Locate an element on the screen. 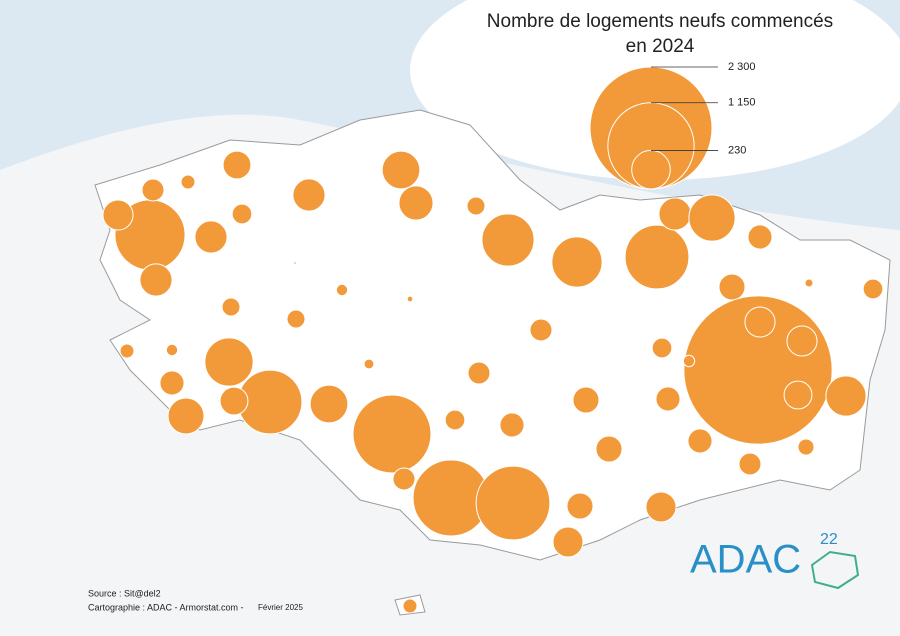  legend-label: 2 300 is located at coordinates (742, 67).